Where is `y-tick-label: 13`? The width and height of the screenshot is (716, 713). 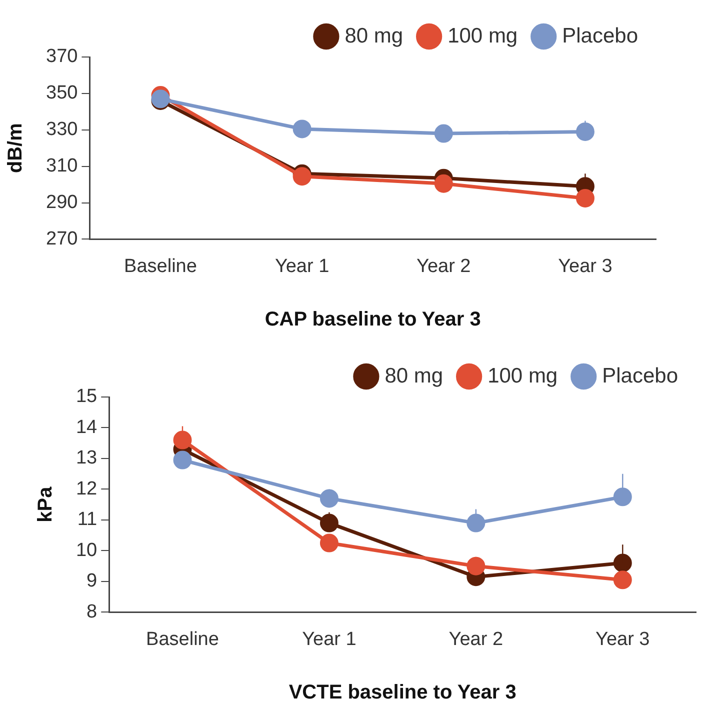
y-tick-label: 13 is located at coordinates (87, 458).